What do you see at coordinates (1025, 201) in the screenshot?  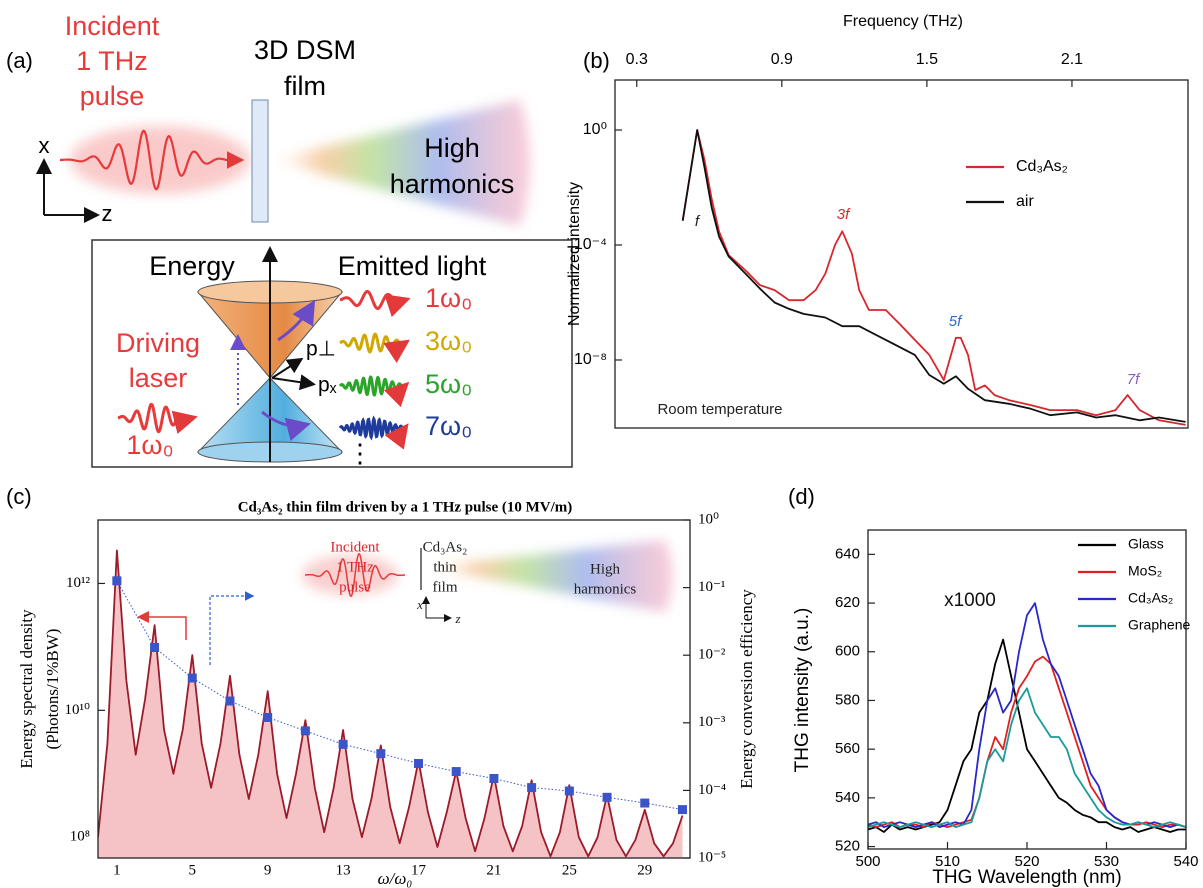 I see `legend-label: air` at bounding box center [1025, 201].